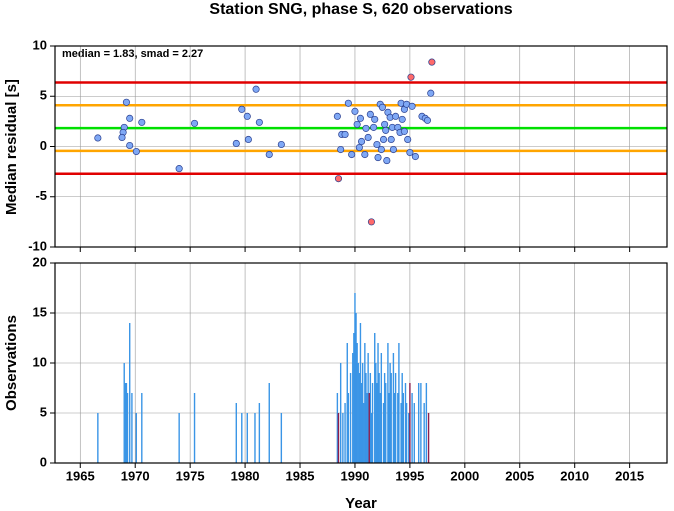  I want to click on x-tick-label: 1975, so click(190, 475).